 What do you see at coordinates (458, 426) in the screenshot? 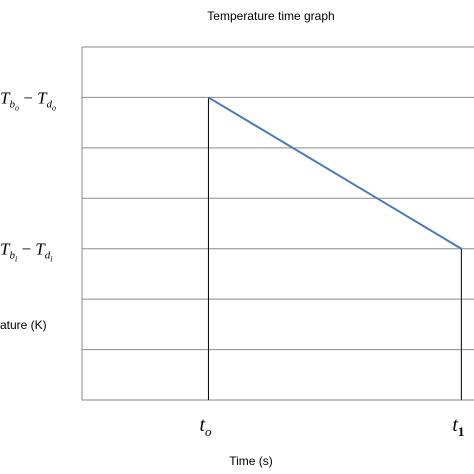
I see `x-tick-label-t1: t1` at bounding box center [458, 426].